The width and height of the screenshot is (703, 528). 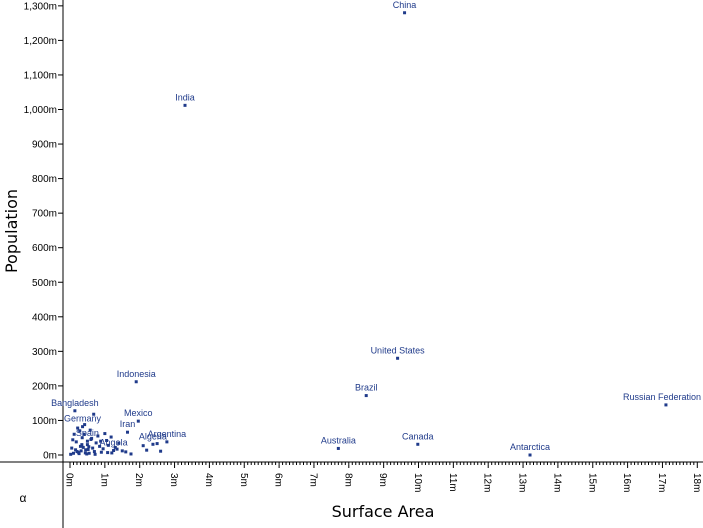 I want to click on data-point-china, so click(x=405, y=13).